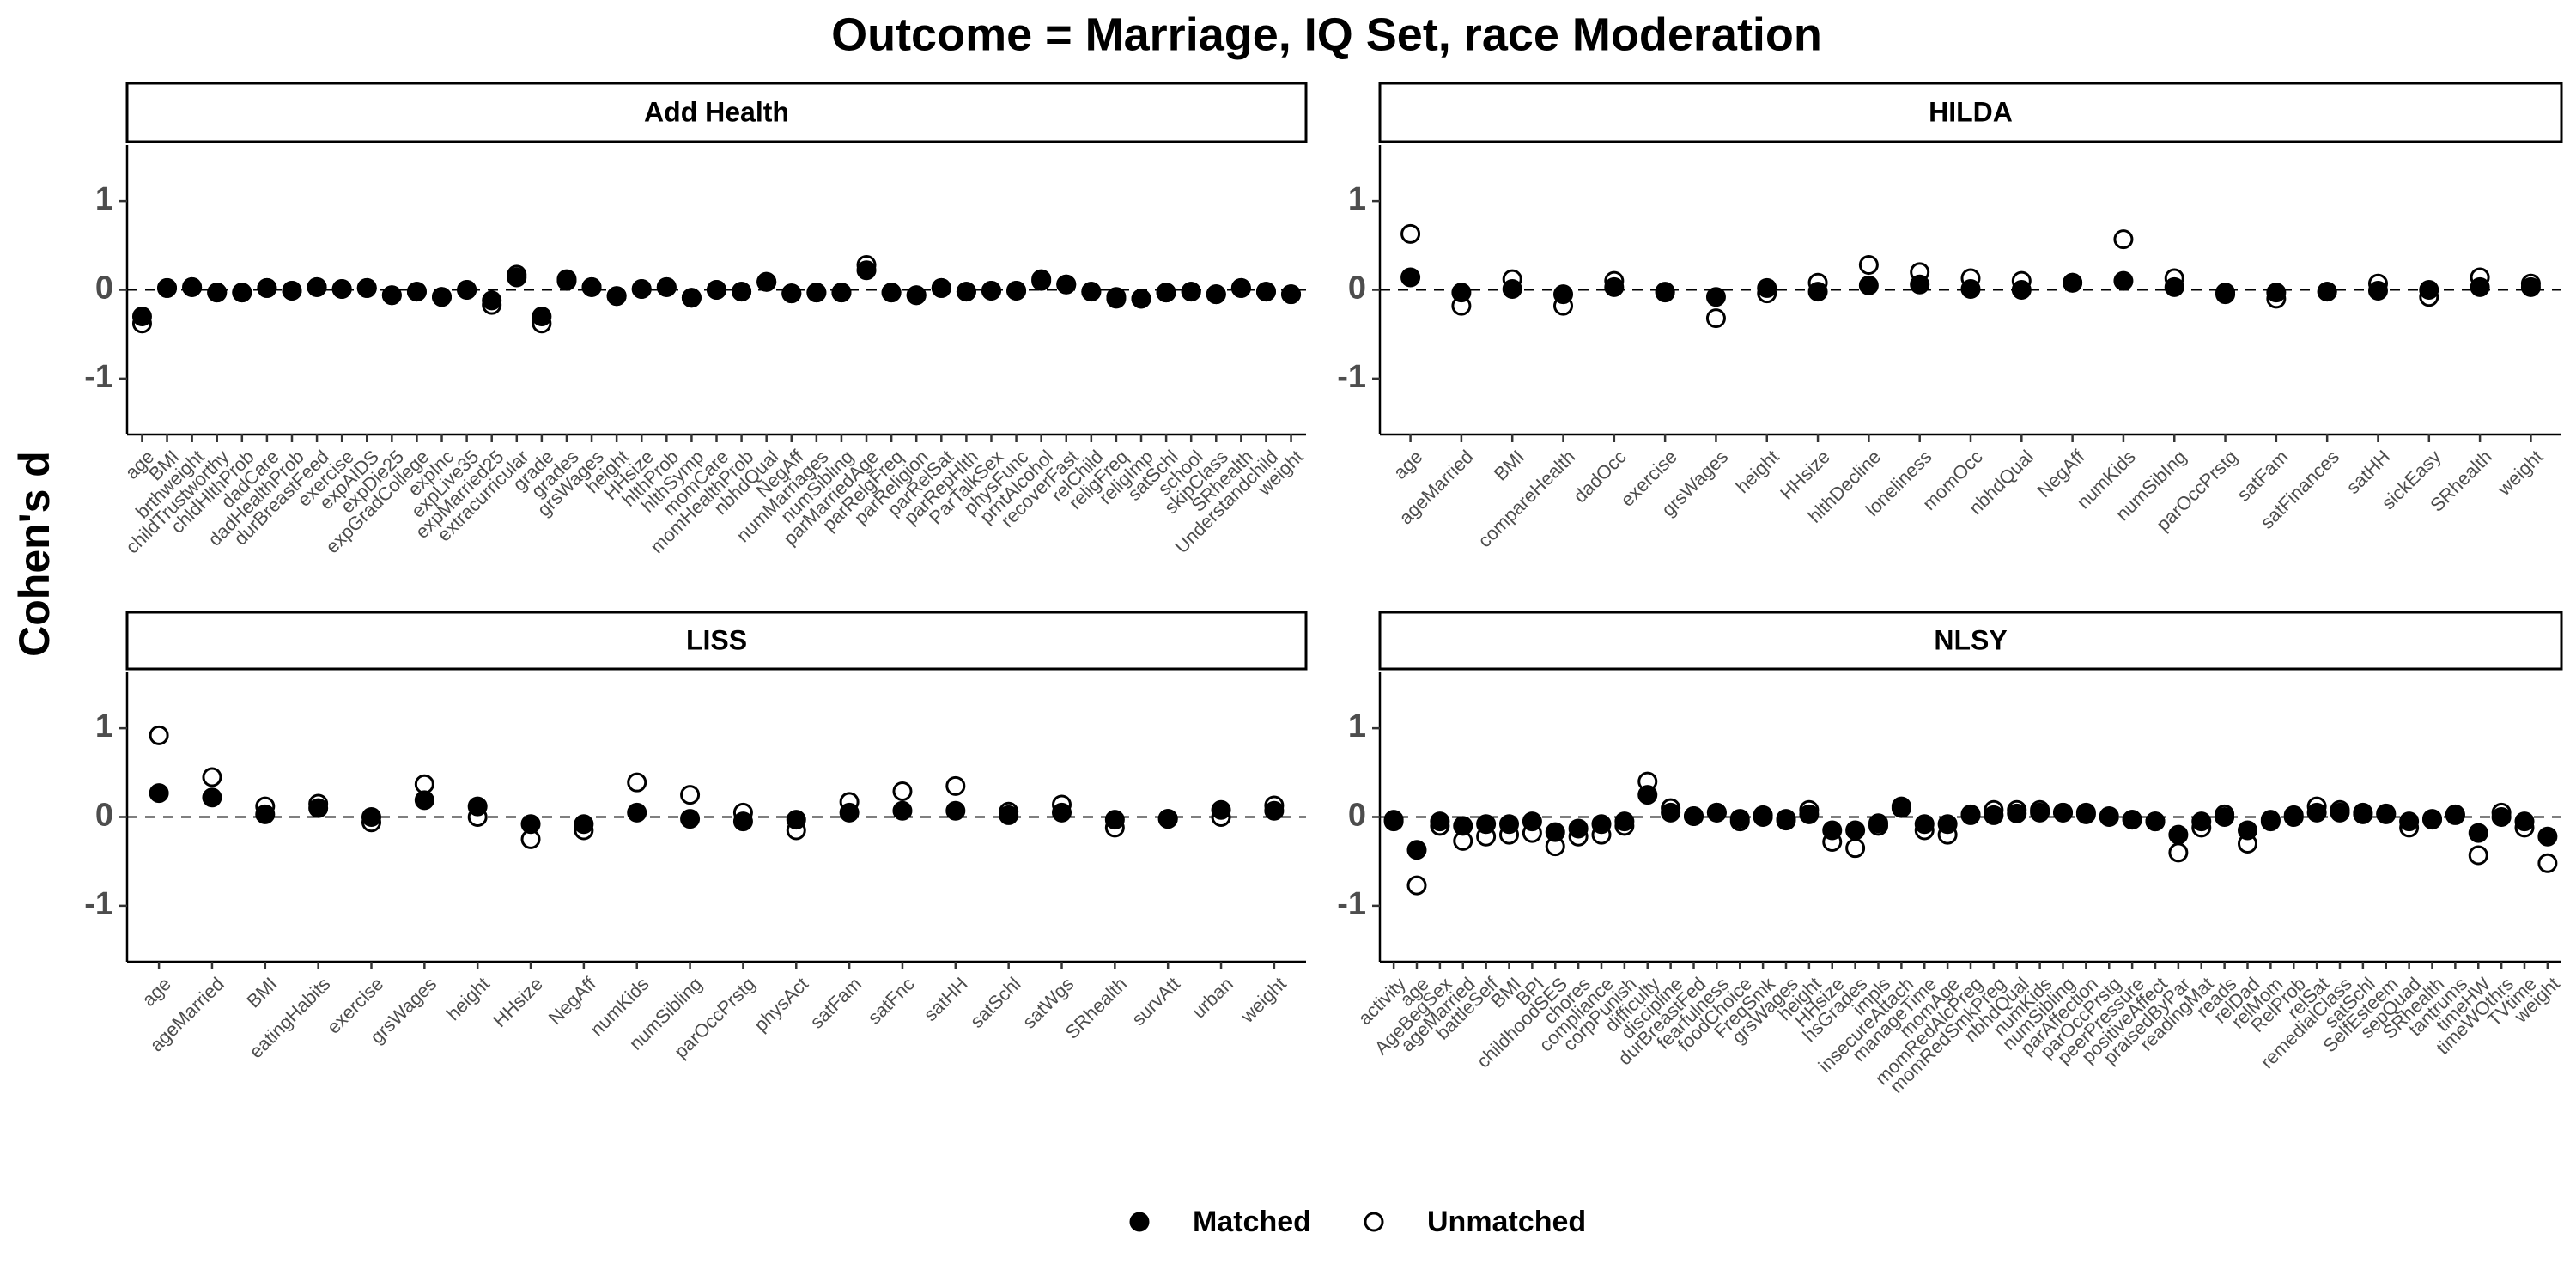  Describe the element at coordinates (1374, 1222) in the screenshot. I see `legend-marker` at that location.